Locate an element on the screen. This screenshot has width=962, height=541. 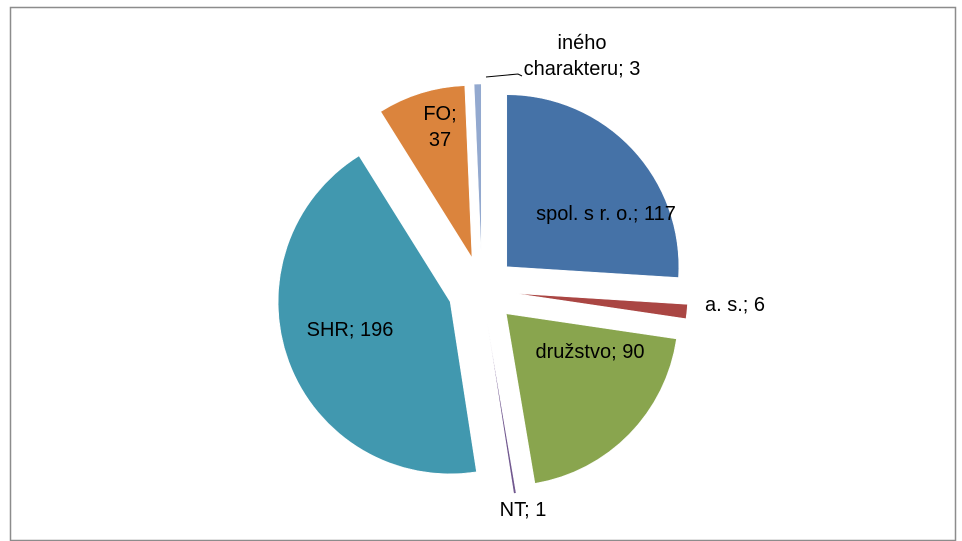
data-label: a. s.; 6 is located at coordinates (735, 305).